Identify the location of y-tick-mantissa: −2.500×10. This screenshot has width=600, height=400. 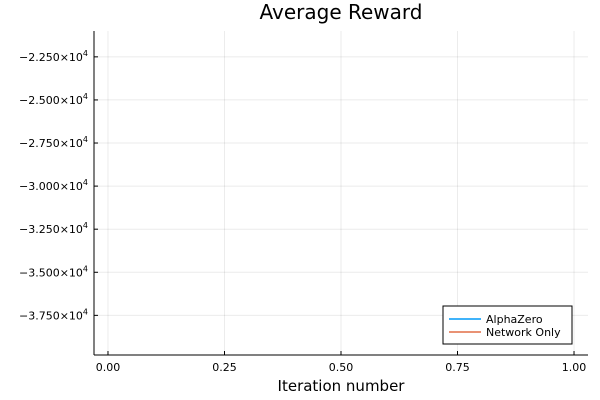
(51, 100).